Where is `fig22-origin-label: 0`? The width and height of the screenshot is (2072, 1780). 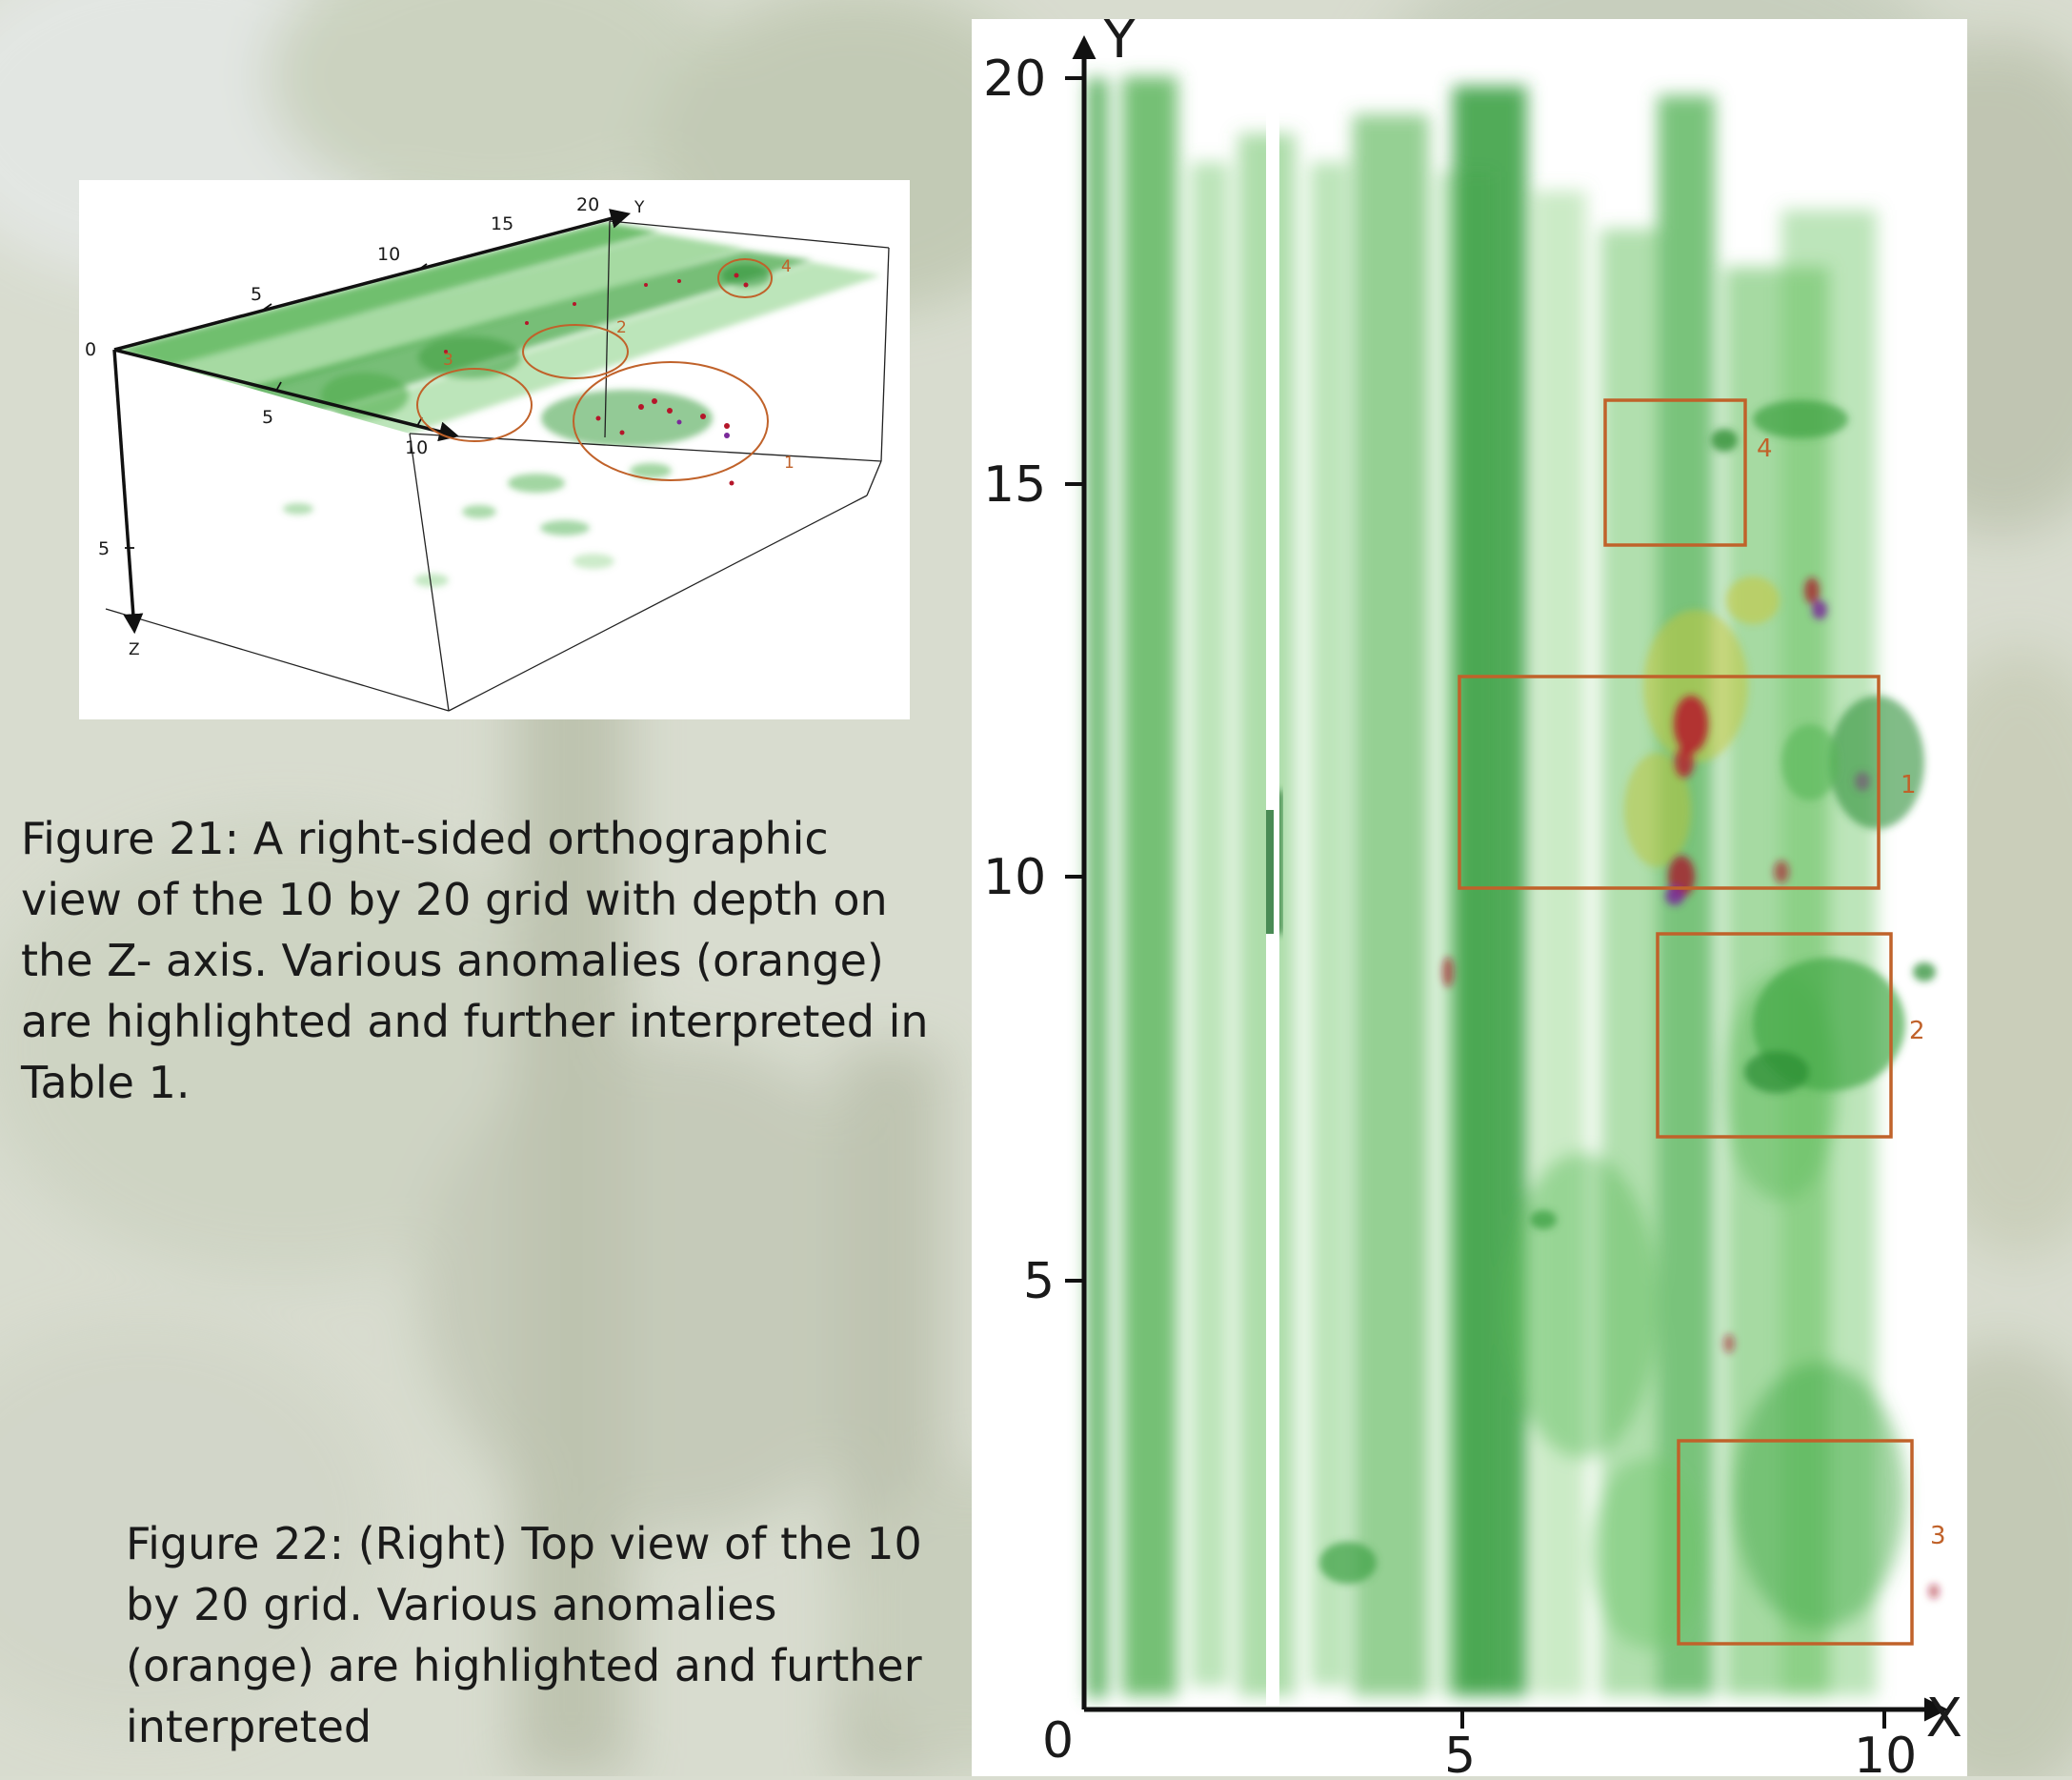
fig22-origin-label: 0 is located at coordinates (1058, 1741).